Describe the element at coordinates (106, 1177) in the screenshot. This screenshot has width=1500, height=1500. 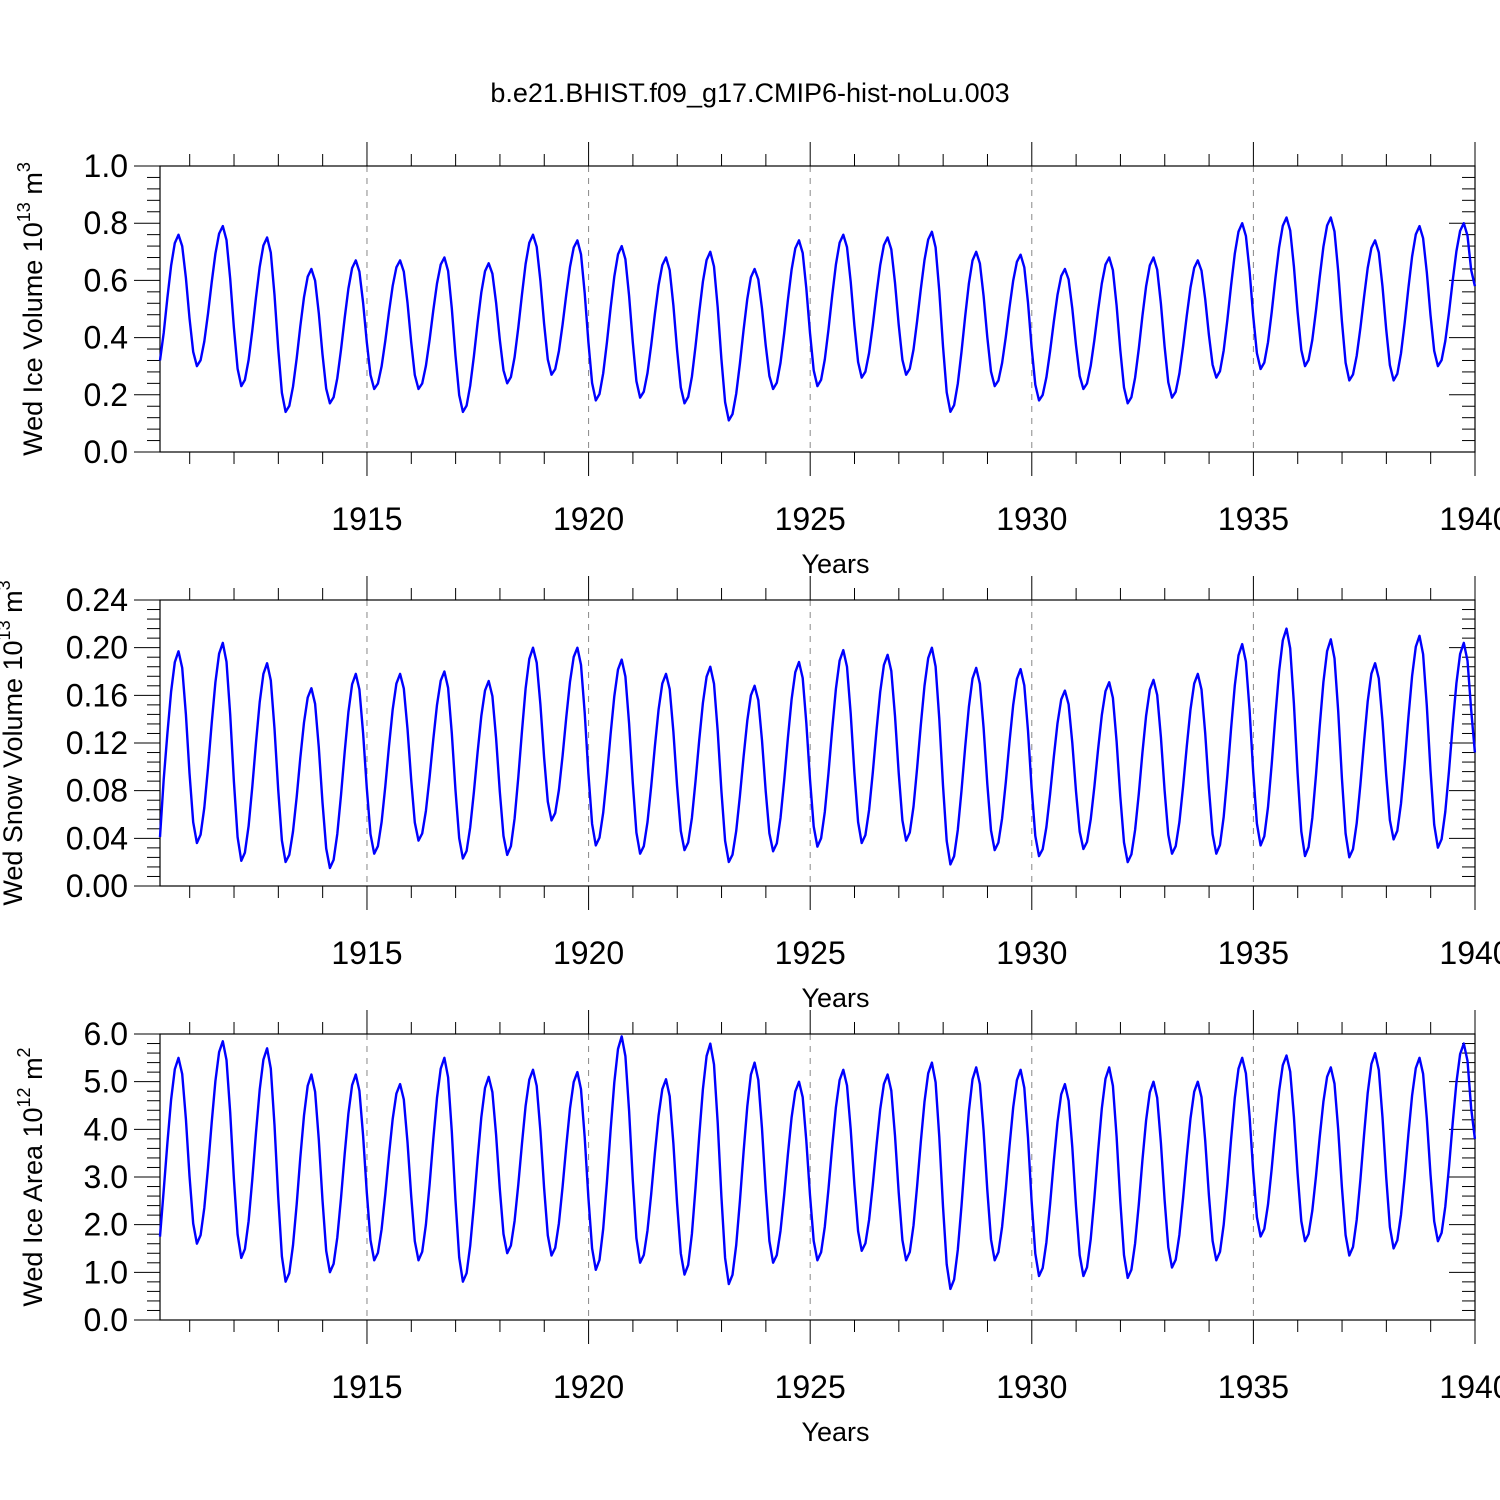
I see `y-tick-label: 3.0` at that location.